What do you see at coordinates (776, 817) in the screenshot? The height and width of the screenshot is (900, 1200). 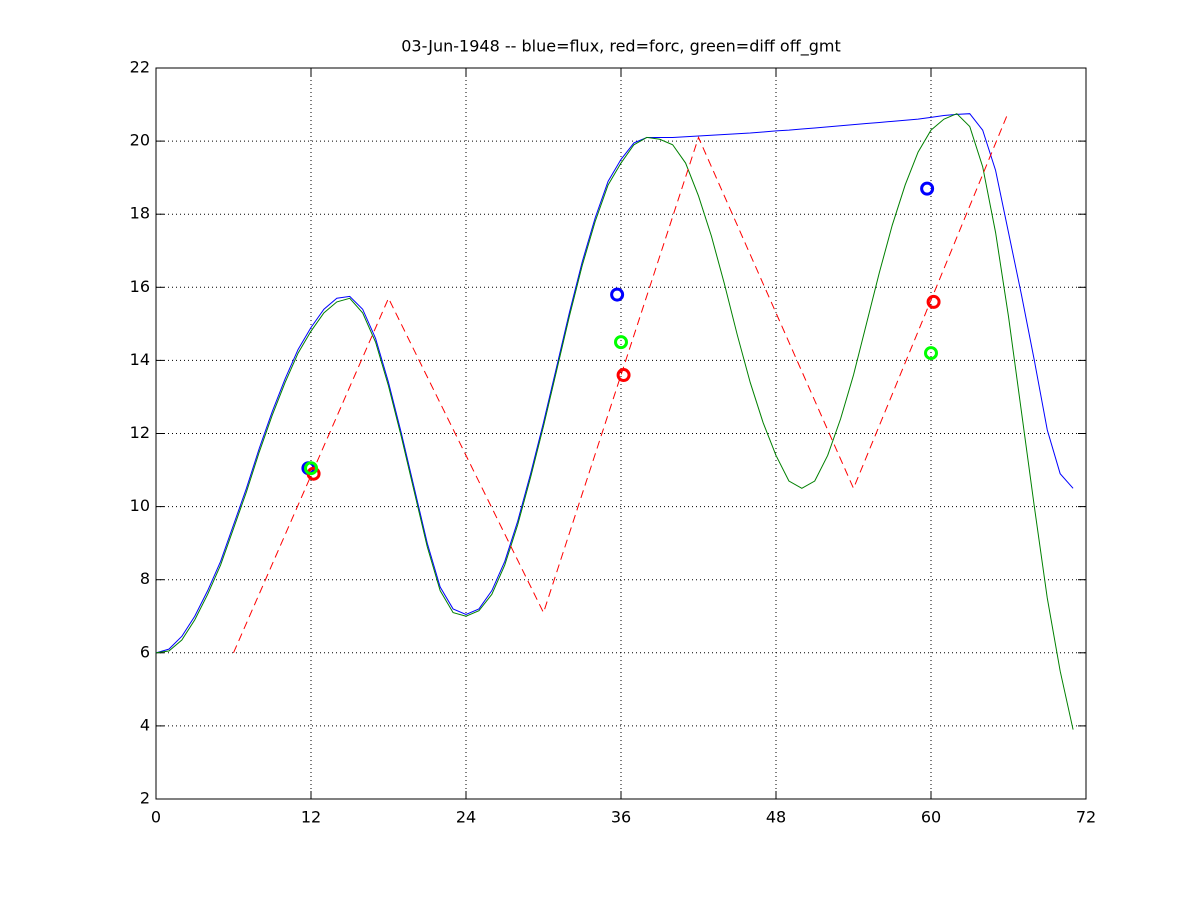 I see `x-tick-label: 48` at bounding box center [776, 817].